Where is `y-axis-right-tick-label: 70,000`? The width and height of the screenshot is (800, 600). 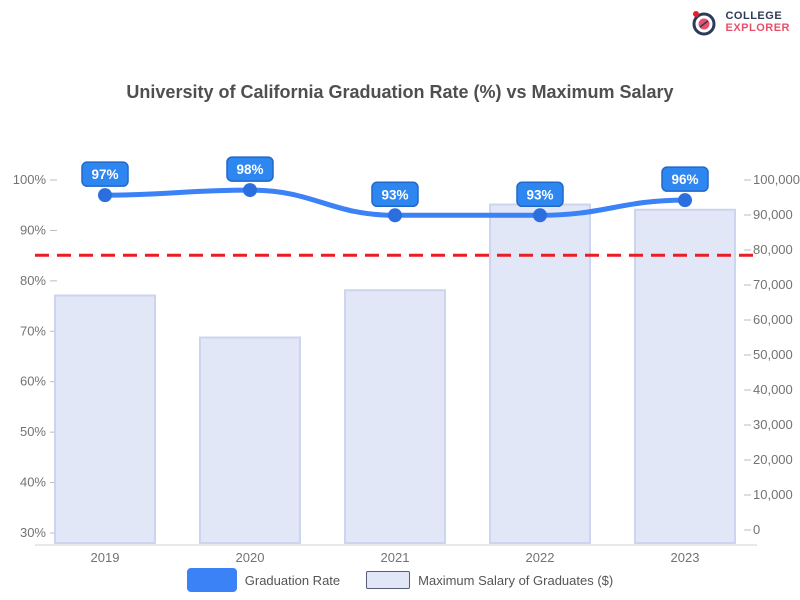
y-axis-right-tick-label: 70,000 is located at coordinates (773, 284).